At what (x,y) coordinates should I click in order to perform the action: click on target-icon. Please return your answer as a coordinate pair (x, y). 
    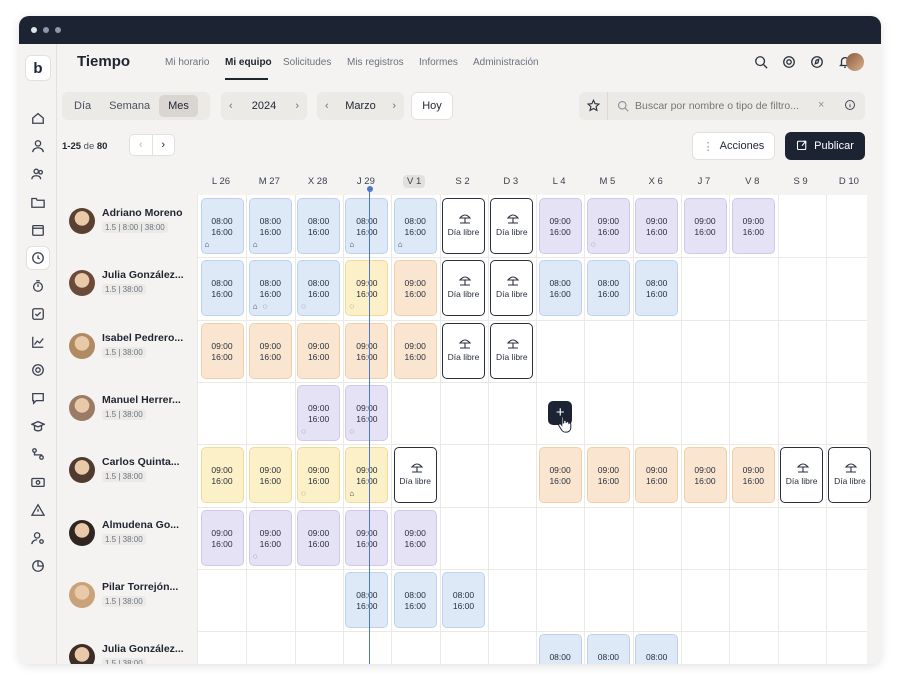
    Looking at the image, I should click on (38, 370).